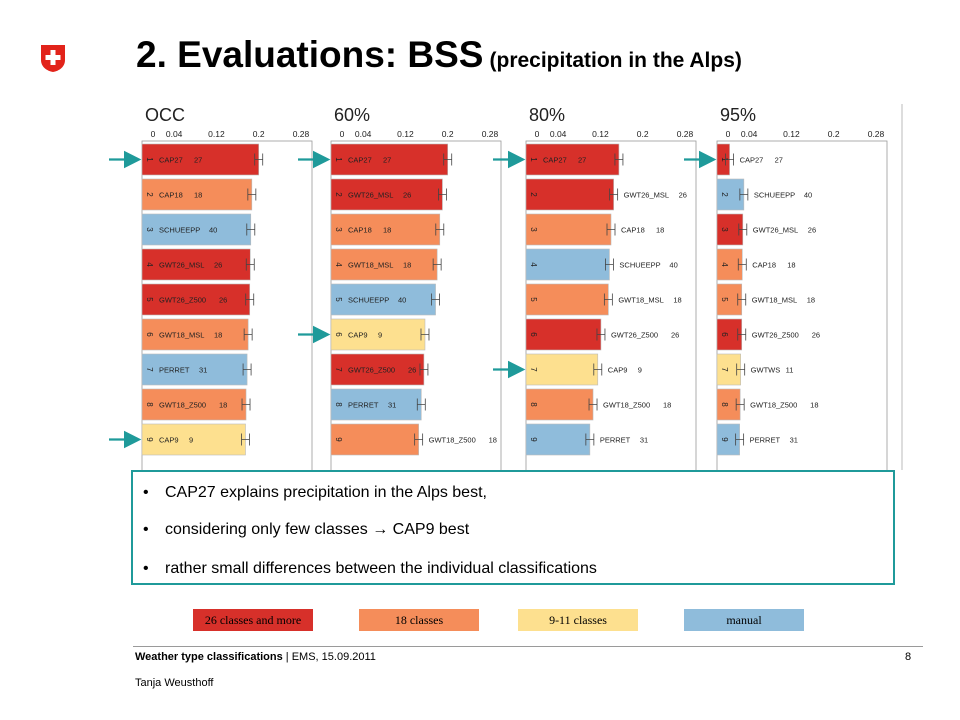 This screenshot has width=960, height=720. I want to click on x-tick-label: 0.12, so click(791, 134).